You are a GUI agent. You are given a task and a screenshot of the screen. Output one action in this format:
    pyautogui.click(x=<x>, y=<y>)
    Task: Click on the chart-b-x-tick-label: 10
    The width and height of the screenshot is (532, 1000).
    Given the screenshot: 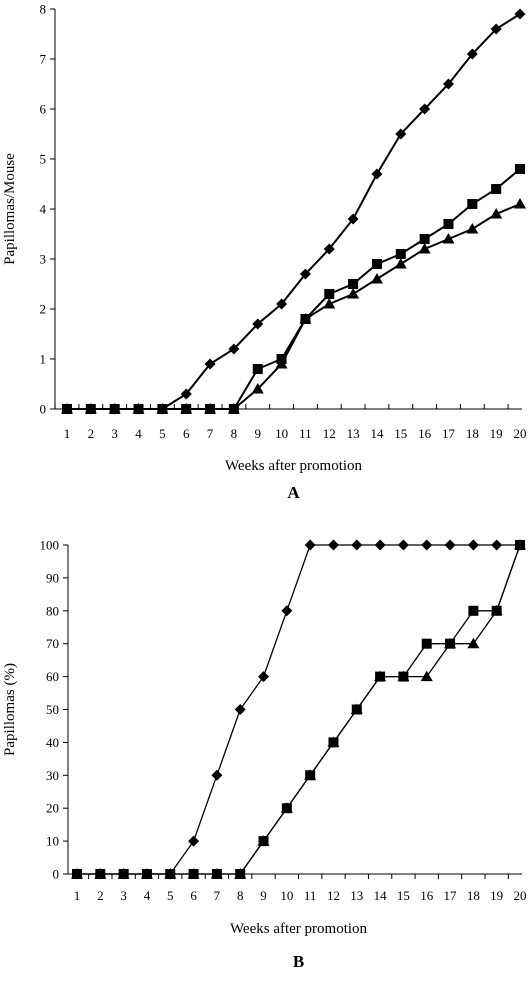 What is the action you would take?
    pyautogui.click(x=286, y=895)
    